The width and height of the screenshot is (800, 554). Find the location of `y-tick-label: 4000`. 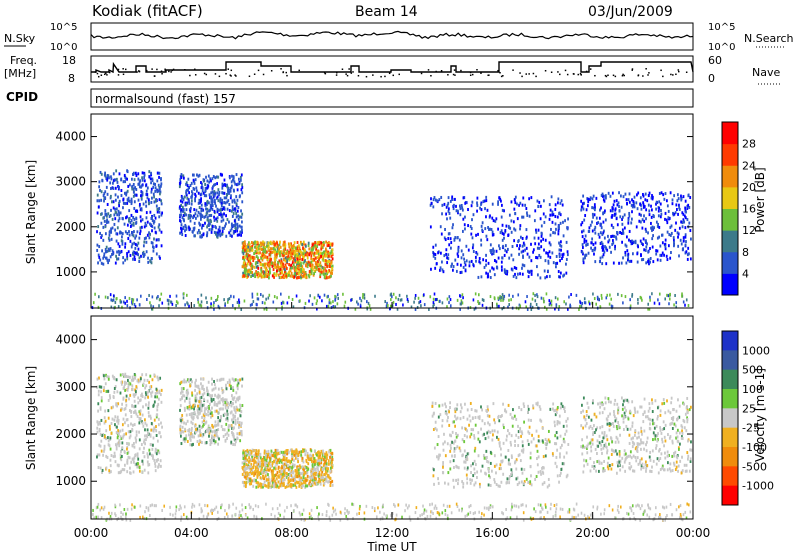

y-tick-label: 4000 is located at coordinates (70, 137).